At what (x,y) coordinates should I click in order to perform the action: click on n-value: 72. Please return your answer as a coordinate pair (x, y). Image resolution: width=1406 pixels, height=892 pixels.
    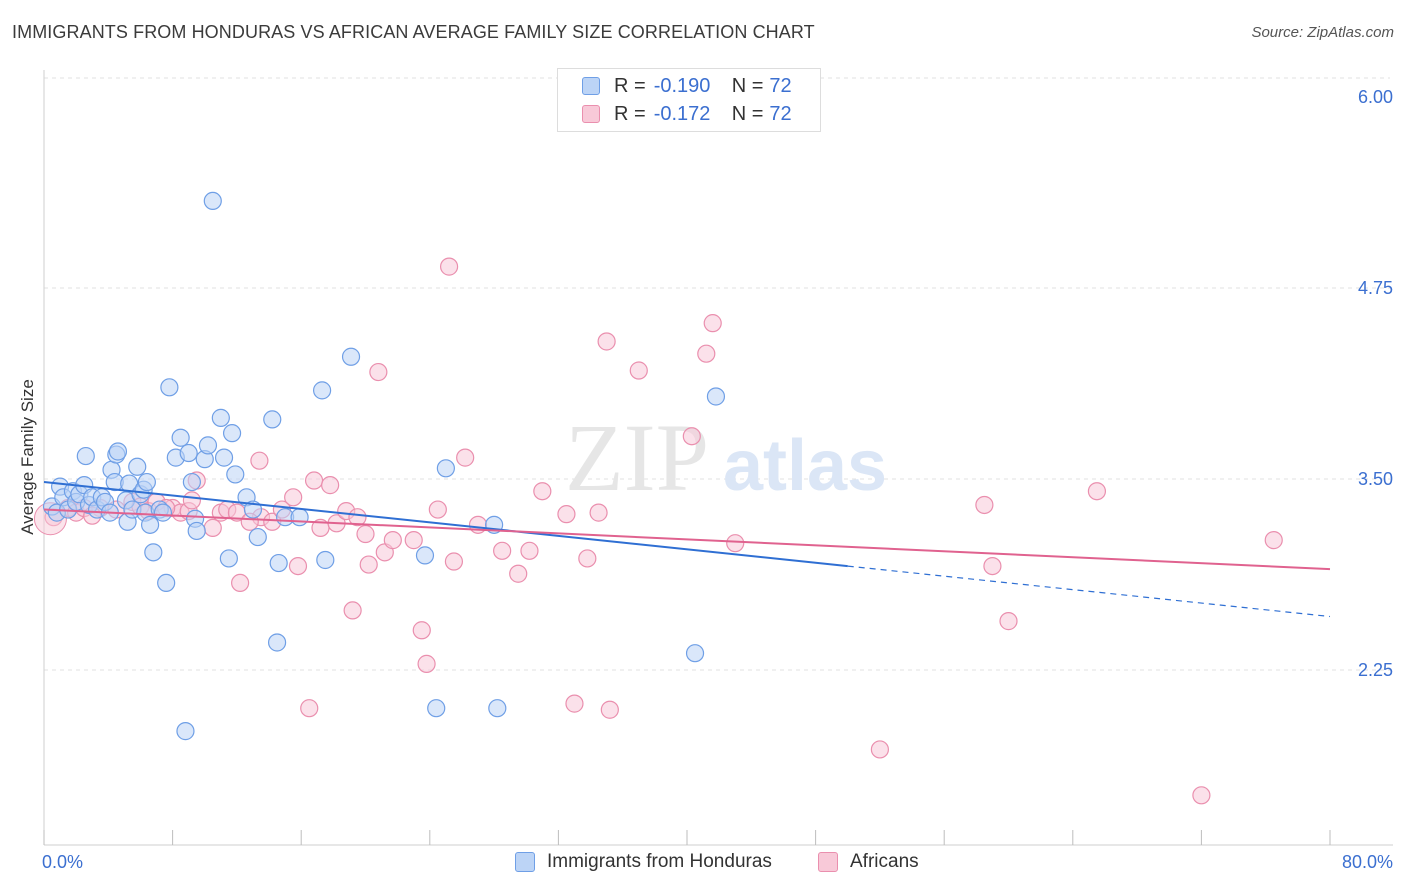
    Looking at the image, I should click on (780, 85).